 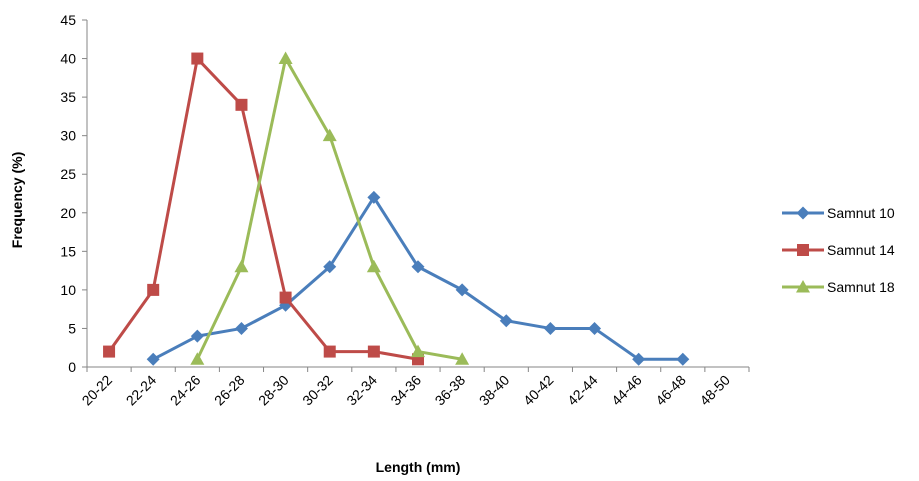 I want to click on y-axis-title: Frequency (%), so click(x=17, y=200).